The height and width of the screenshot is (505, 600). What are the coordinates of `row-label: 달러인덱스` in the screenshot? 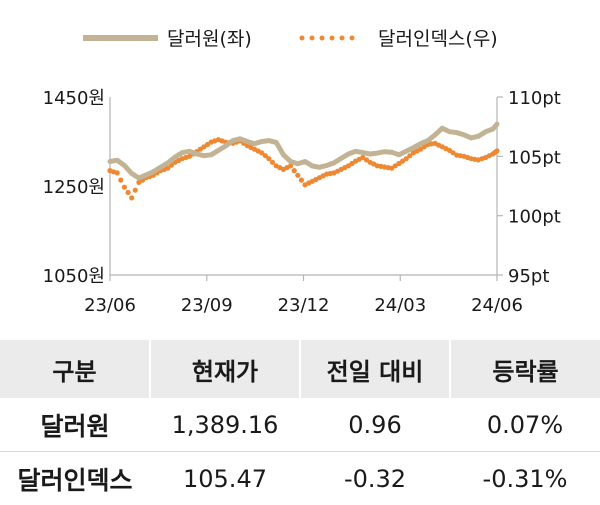 It's located at (75, 478).